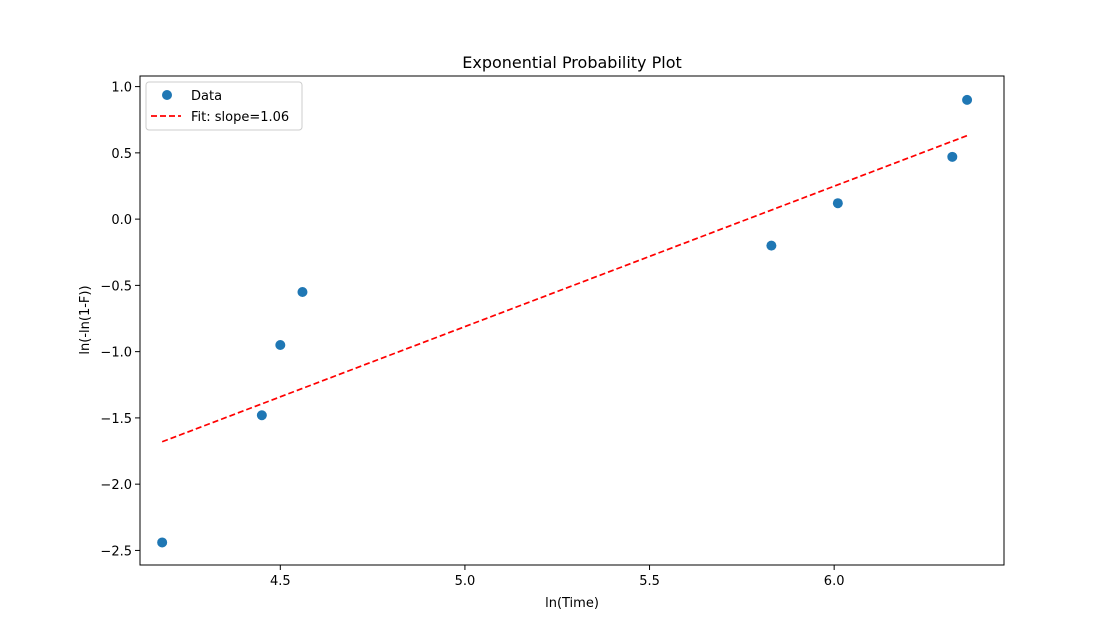 This screenshot has height=636, width=1116. What do you see at coordinates (572, 603) in the screenshot?
I see `x-axis-label: ln(Time)` at bounding box center [572, 603].